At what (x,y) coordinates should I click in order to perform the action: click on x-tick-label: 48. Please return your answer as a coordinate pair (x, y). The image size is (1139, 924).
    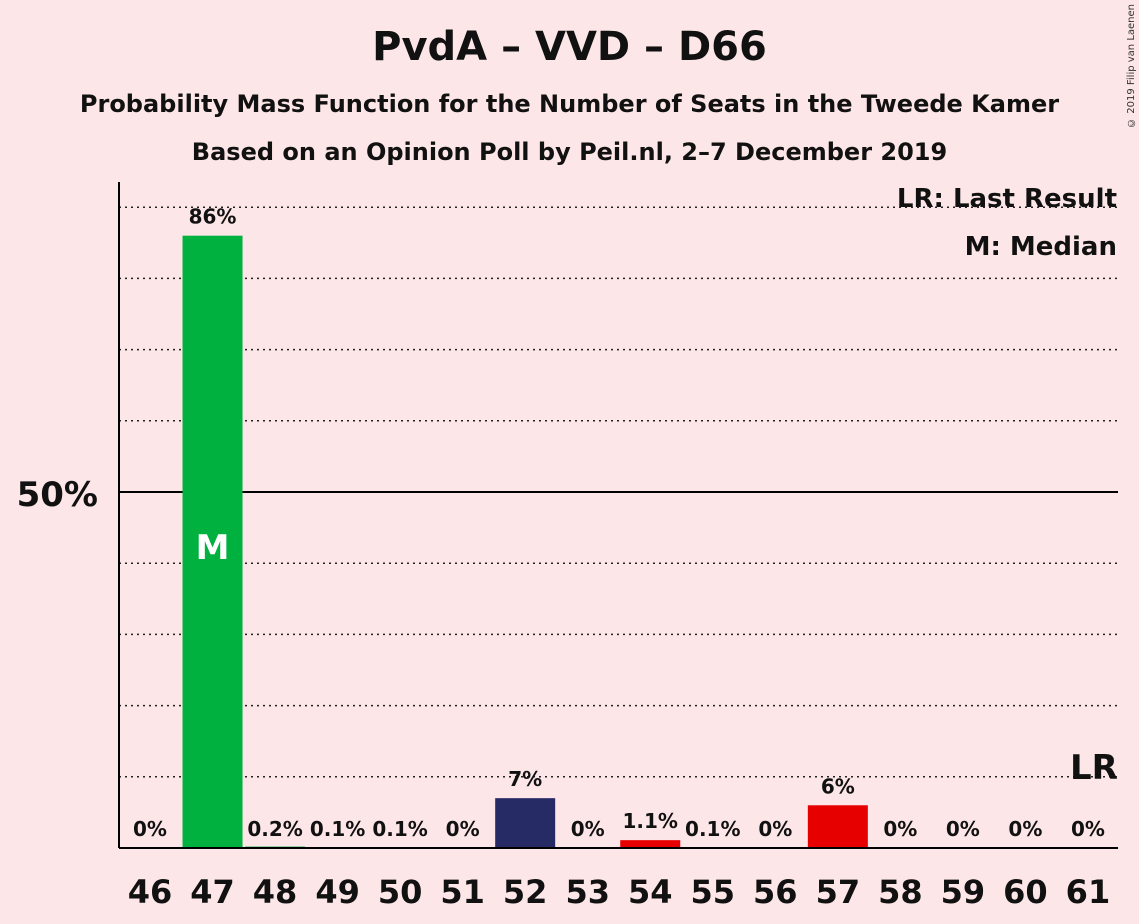
    Looking at the image, I should click on (275, 892).